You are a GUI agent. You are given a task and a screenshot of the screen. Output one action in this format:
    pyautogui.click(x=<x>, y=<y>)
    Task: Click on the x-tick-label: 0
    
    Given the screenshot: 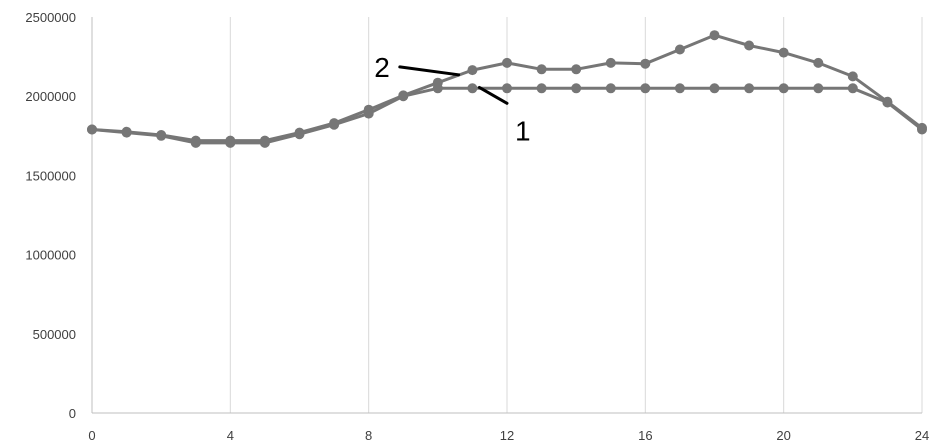 What is the action you would take?
    pyautogui.click(x=91, y=435)
    